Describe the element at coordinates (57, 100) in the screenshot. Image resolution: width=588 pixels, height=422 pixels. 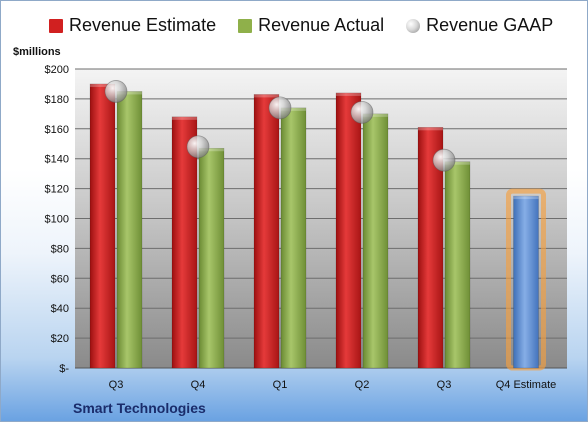
I see `y-tick-label: $180` at that location.